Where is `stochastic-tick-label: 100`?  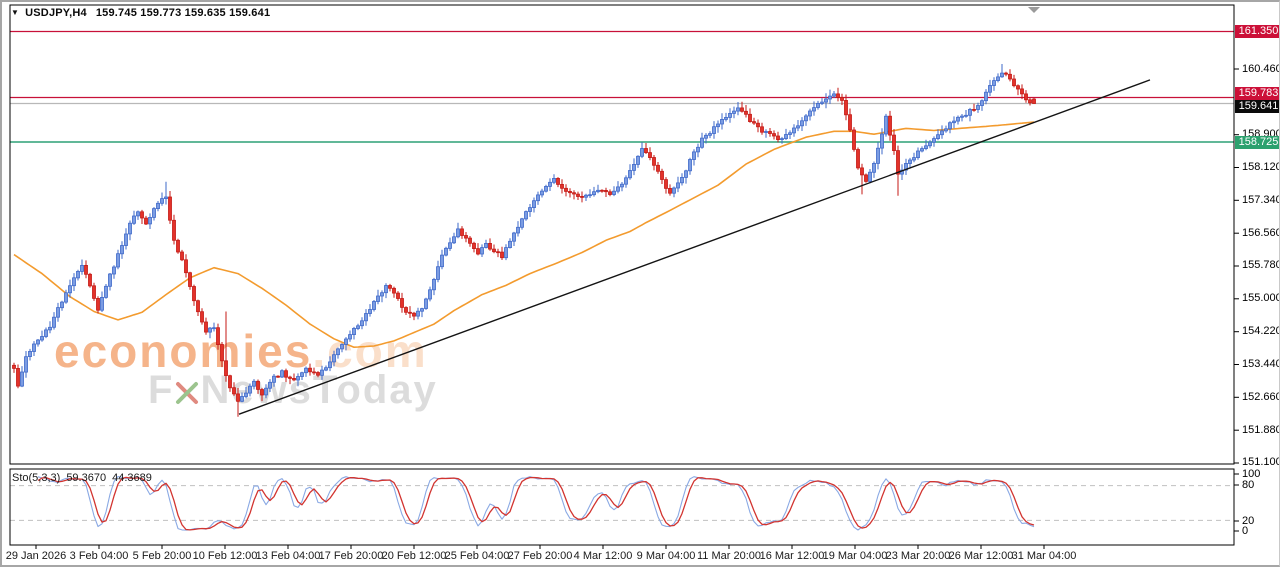
stochastic-tick-label: 100 is located at coordinates (1251, 473).